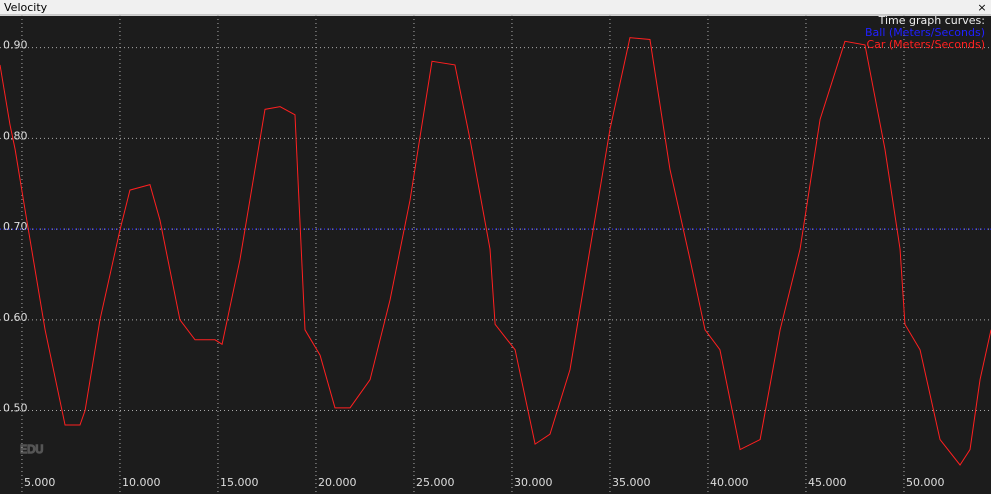  I want to click on window-title: Velocity, so click(26, 7).